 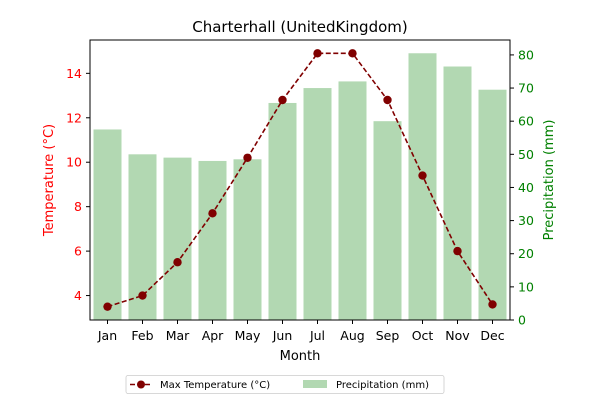 What do you see at coordinates (457, 335) in the screenshot?
I see `x-tick-label: Nov` at bounding box center [457, 335].